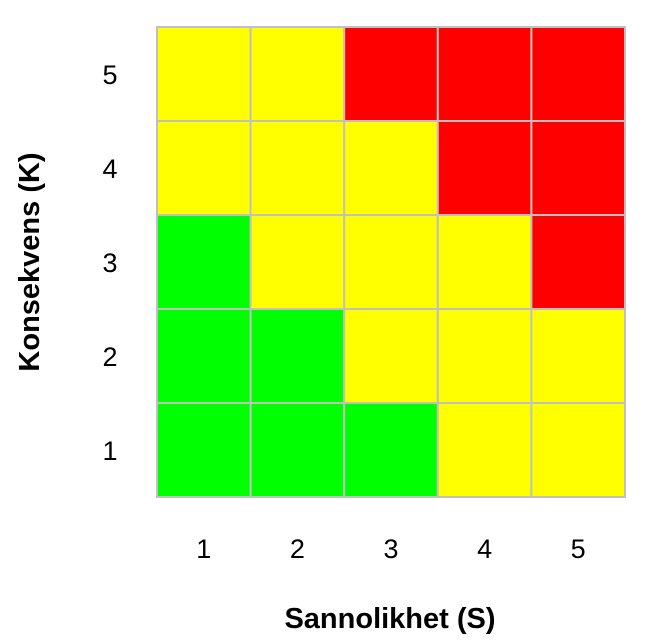 Image resolution: width=659 pixels, height=642 pixels. I want to click on cell-k2-s4, so click(484, 356).